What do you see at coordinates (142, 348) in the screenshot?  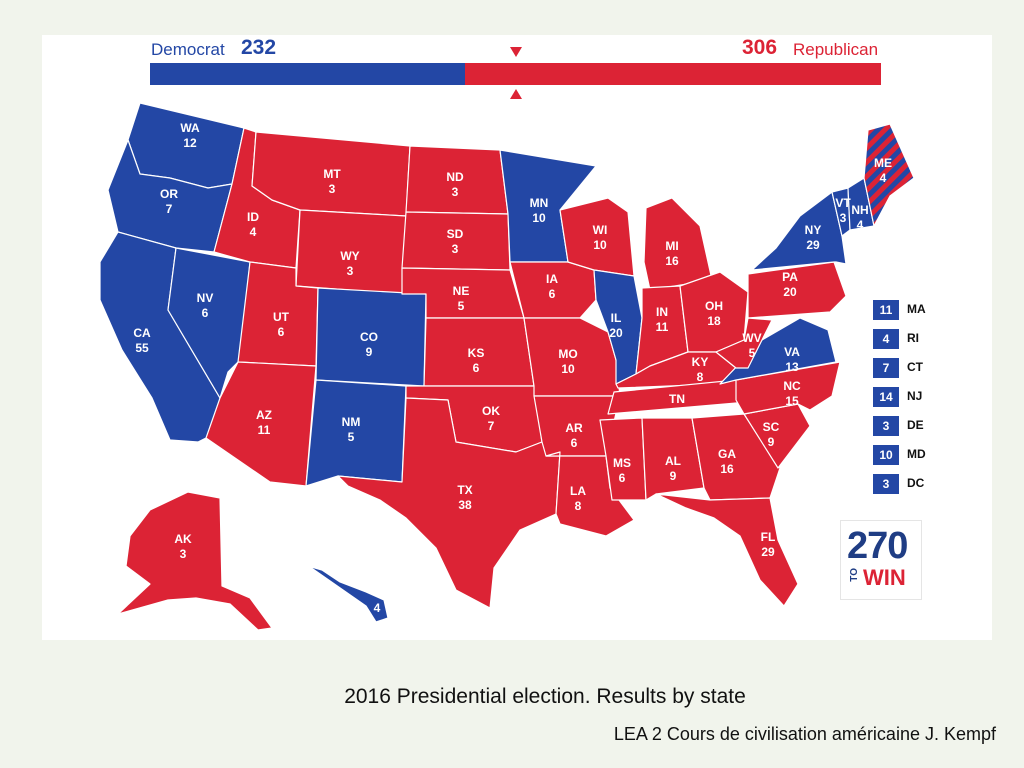 I see `state-votes-ca: 55` at bounding box center [142, 348].